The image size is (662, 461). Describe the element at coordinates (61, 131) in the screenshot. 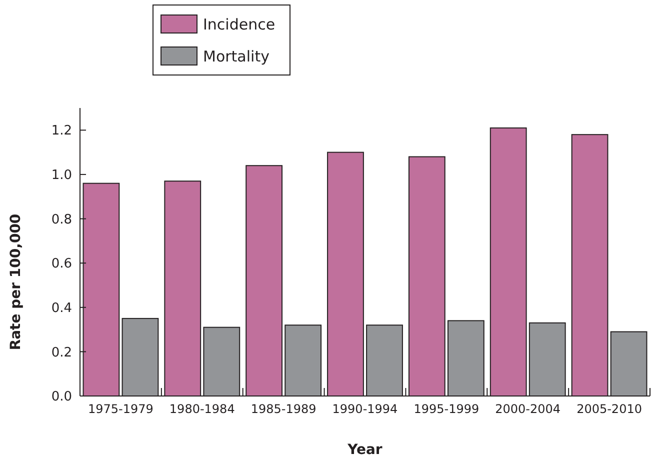

I see `y-tick-label: 1.2` at that location.